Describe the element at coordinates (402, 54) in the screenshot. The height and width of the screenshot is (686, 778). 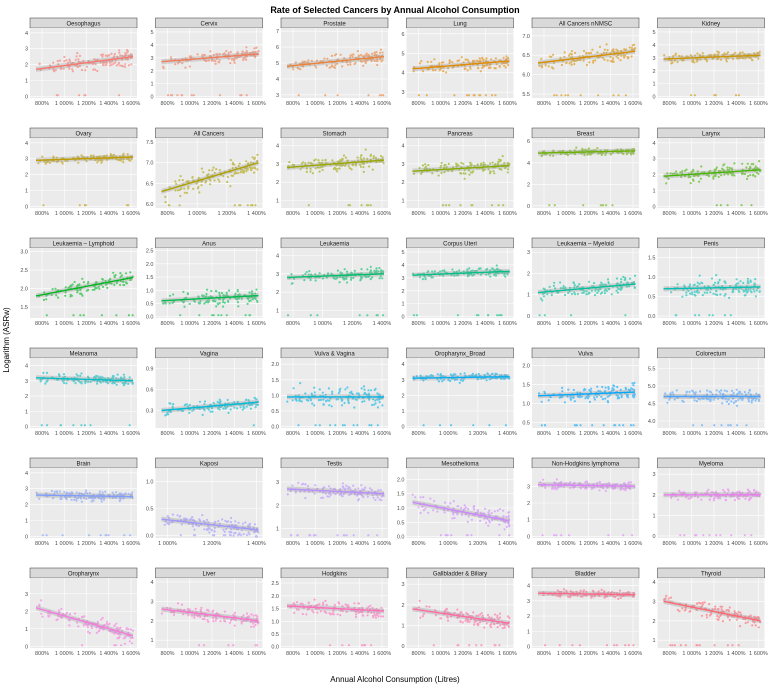
I see `y-tick-label: 5` at that location.